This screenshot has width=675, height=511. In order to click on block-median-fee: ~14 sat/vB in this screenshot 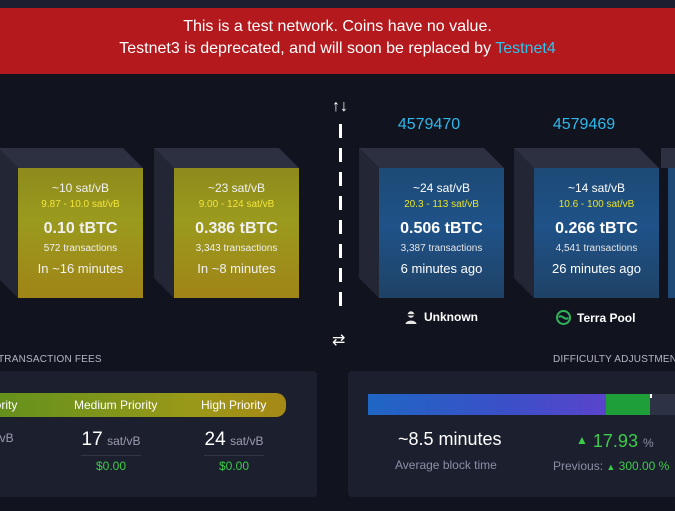, I will do `click(596, 188)`.